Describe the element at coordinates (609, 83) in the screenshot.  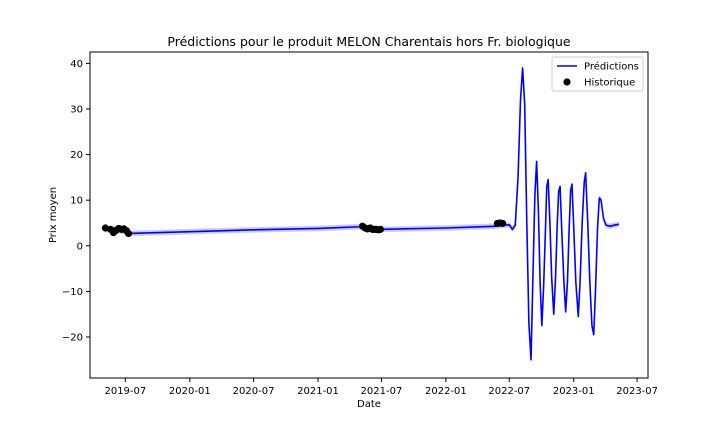
I see `legend-label: Historique` at that location.